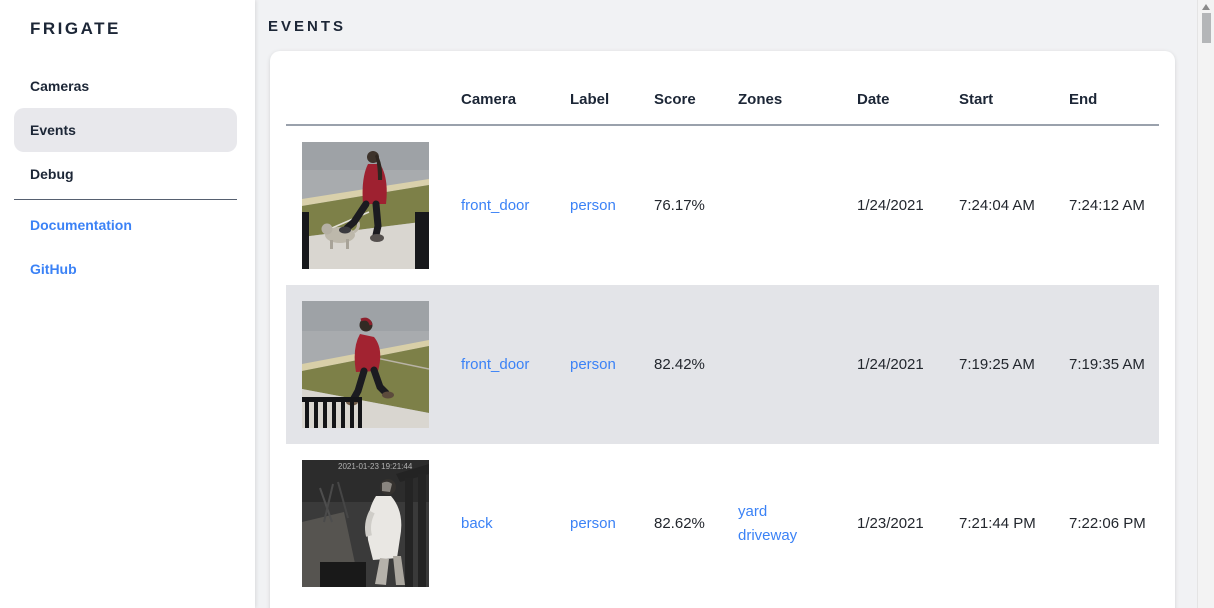 The image size is (1214, 608). Describe the element at coordinates (1206, 7) in the screenshot. I see `scrollbar-up-arrow-icon` at that location.